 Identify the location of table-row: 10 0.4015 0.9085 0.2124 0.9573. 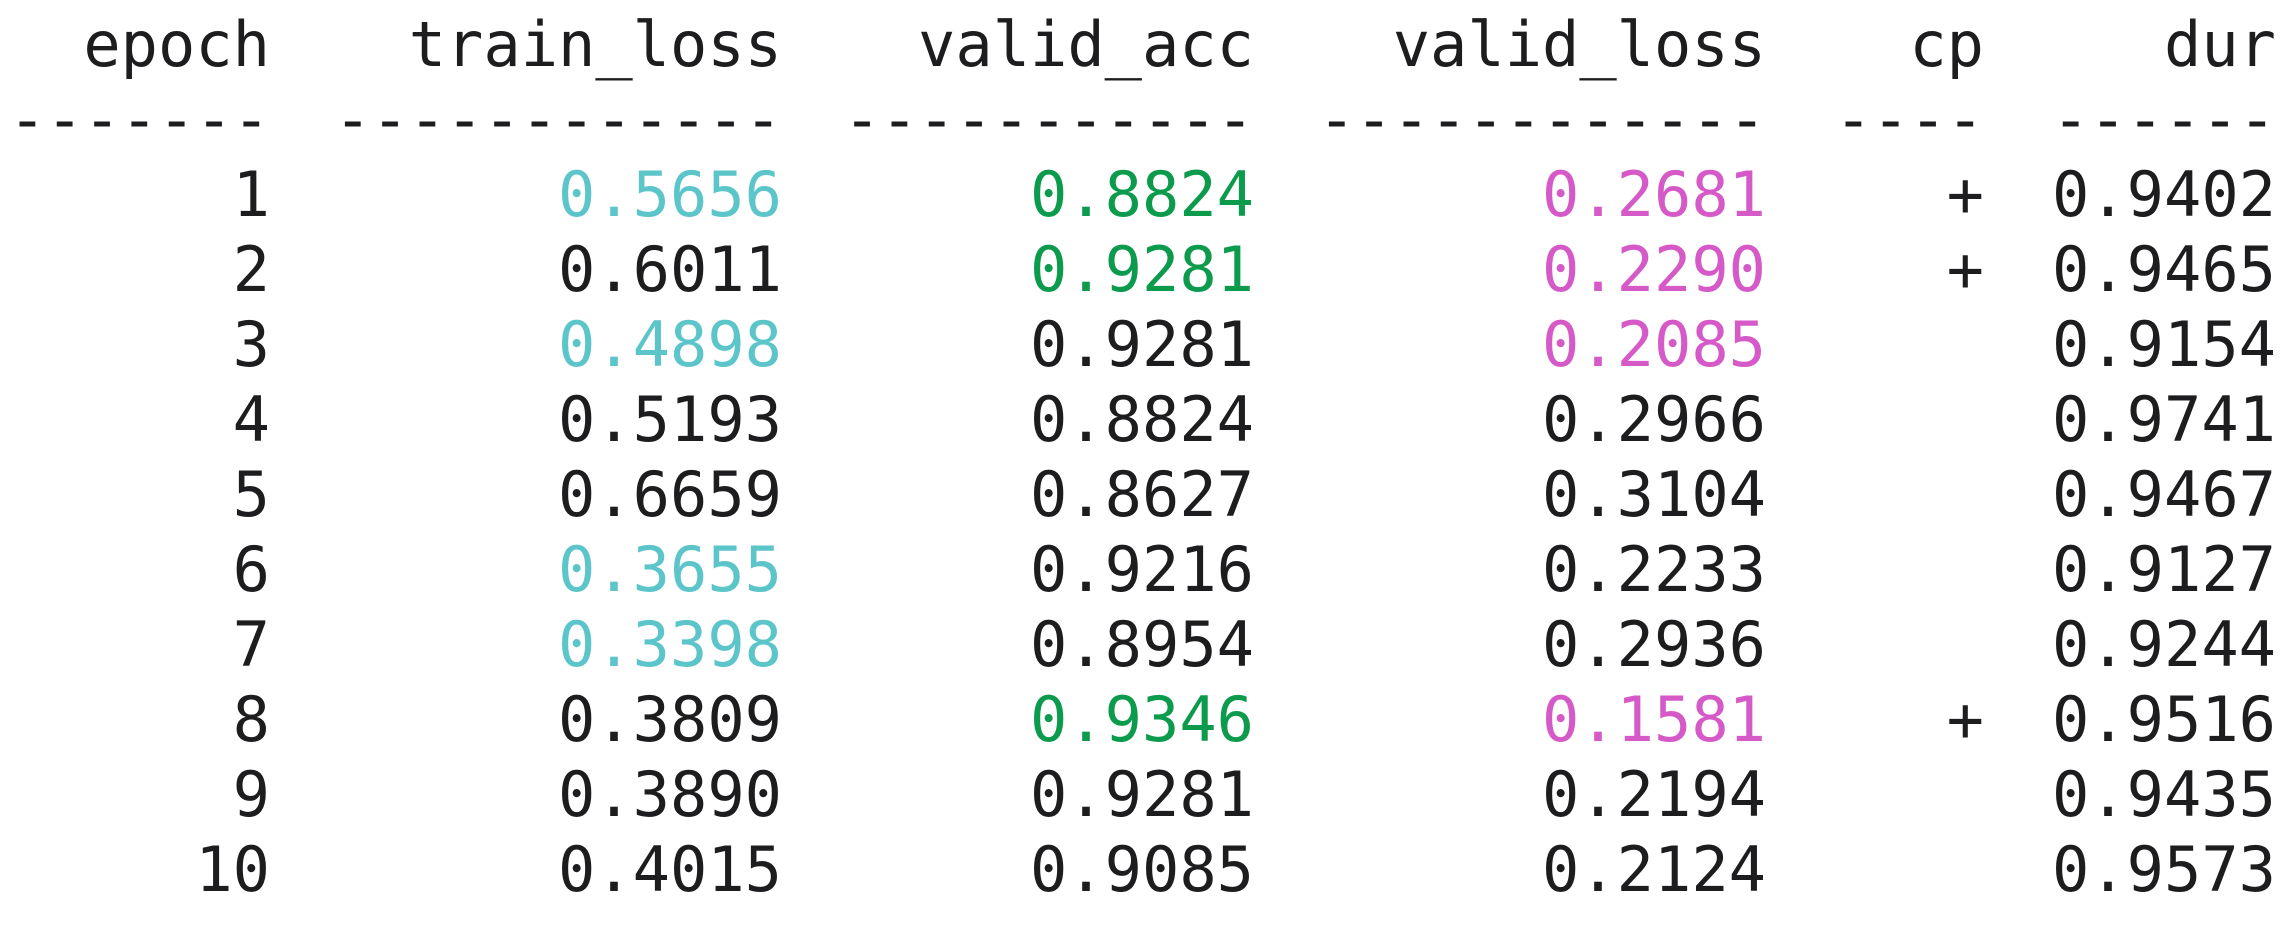
(1143, 870).